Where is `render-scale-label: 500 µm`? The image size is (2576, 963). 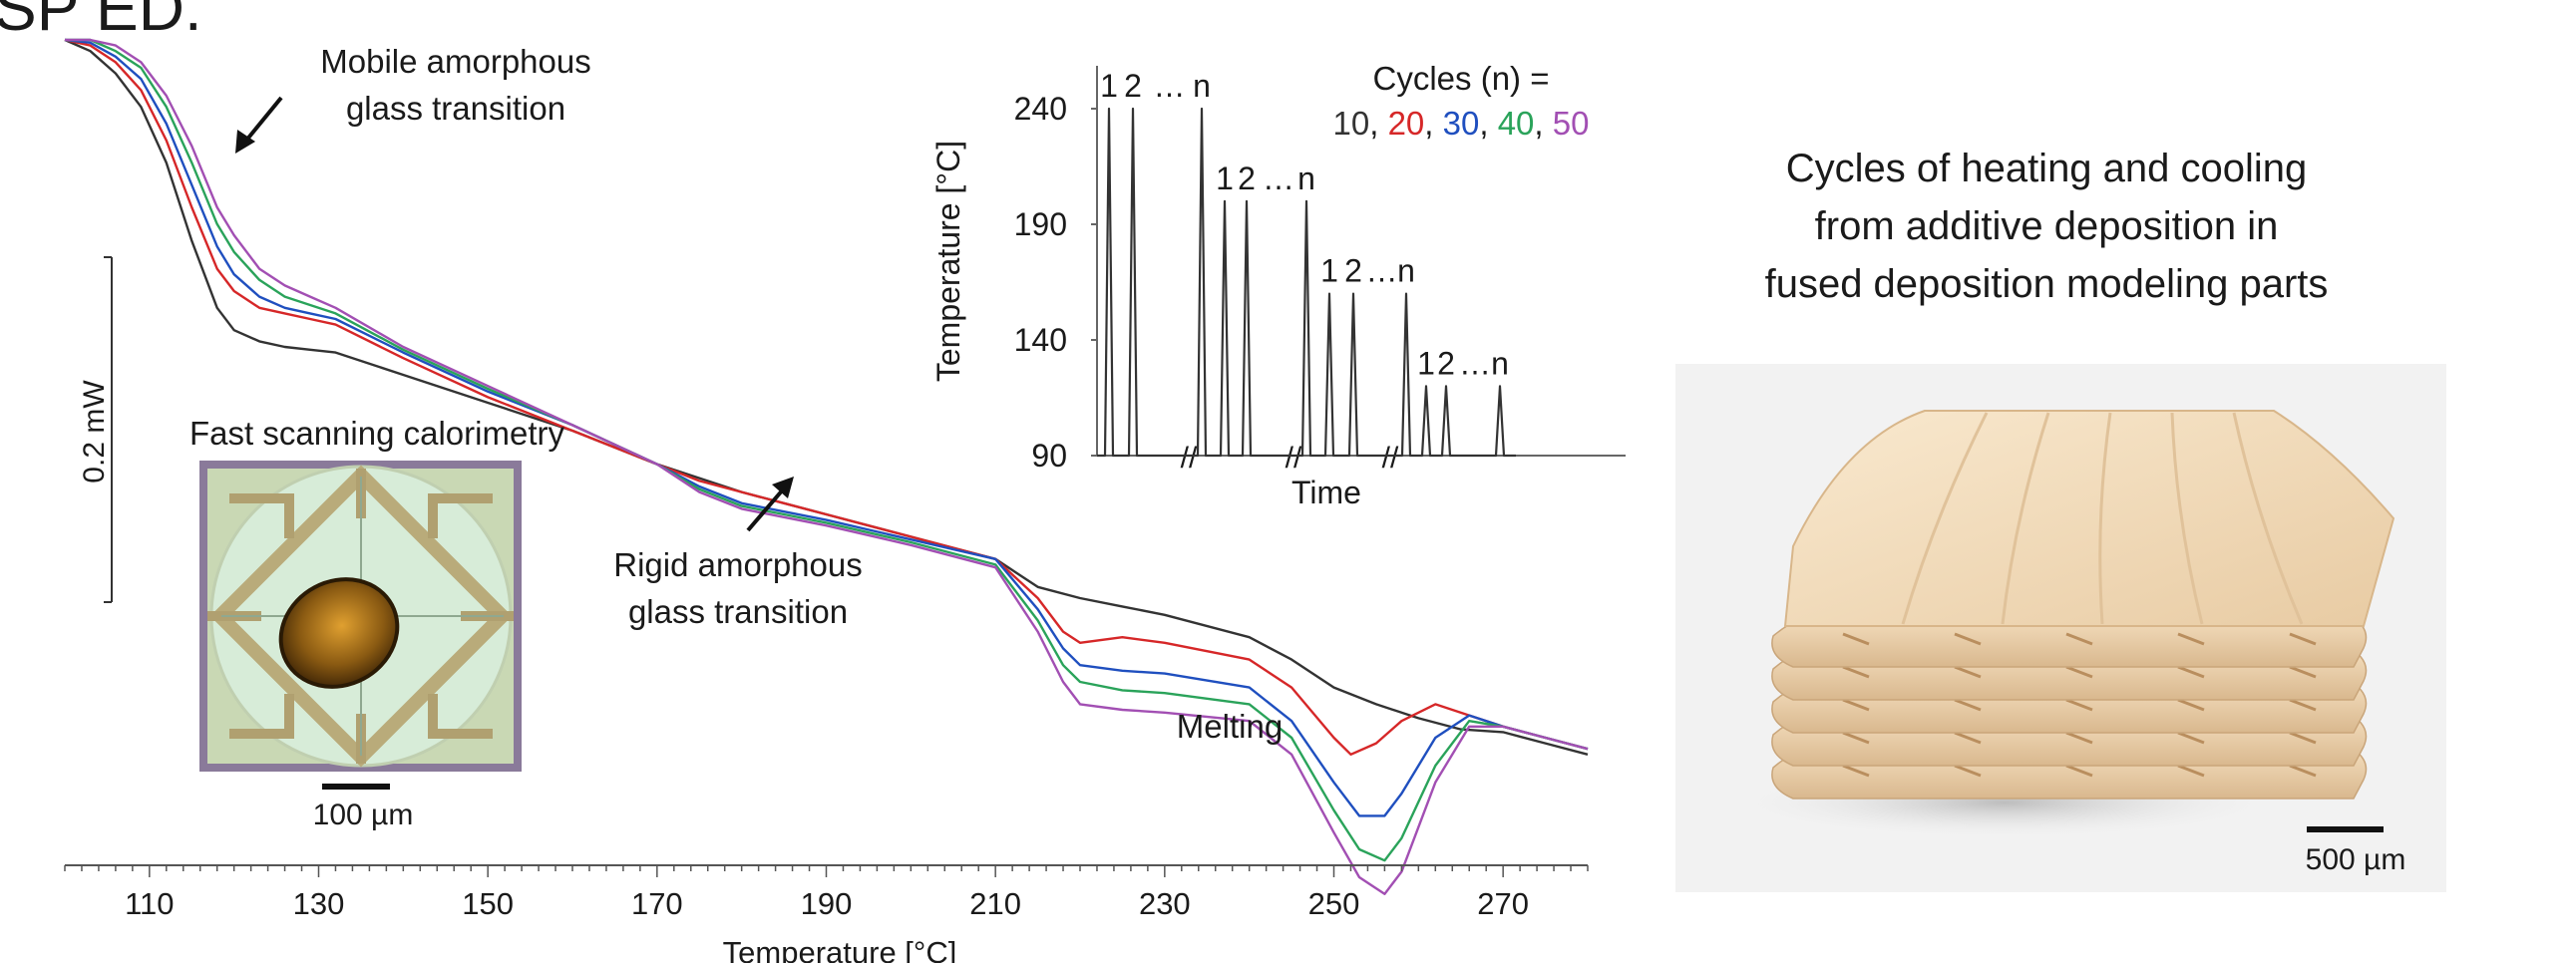
render-scale-label: 500 µm is located at coordinates (2356, 859).